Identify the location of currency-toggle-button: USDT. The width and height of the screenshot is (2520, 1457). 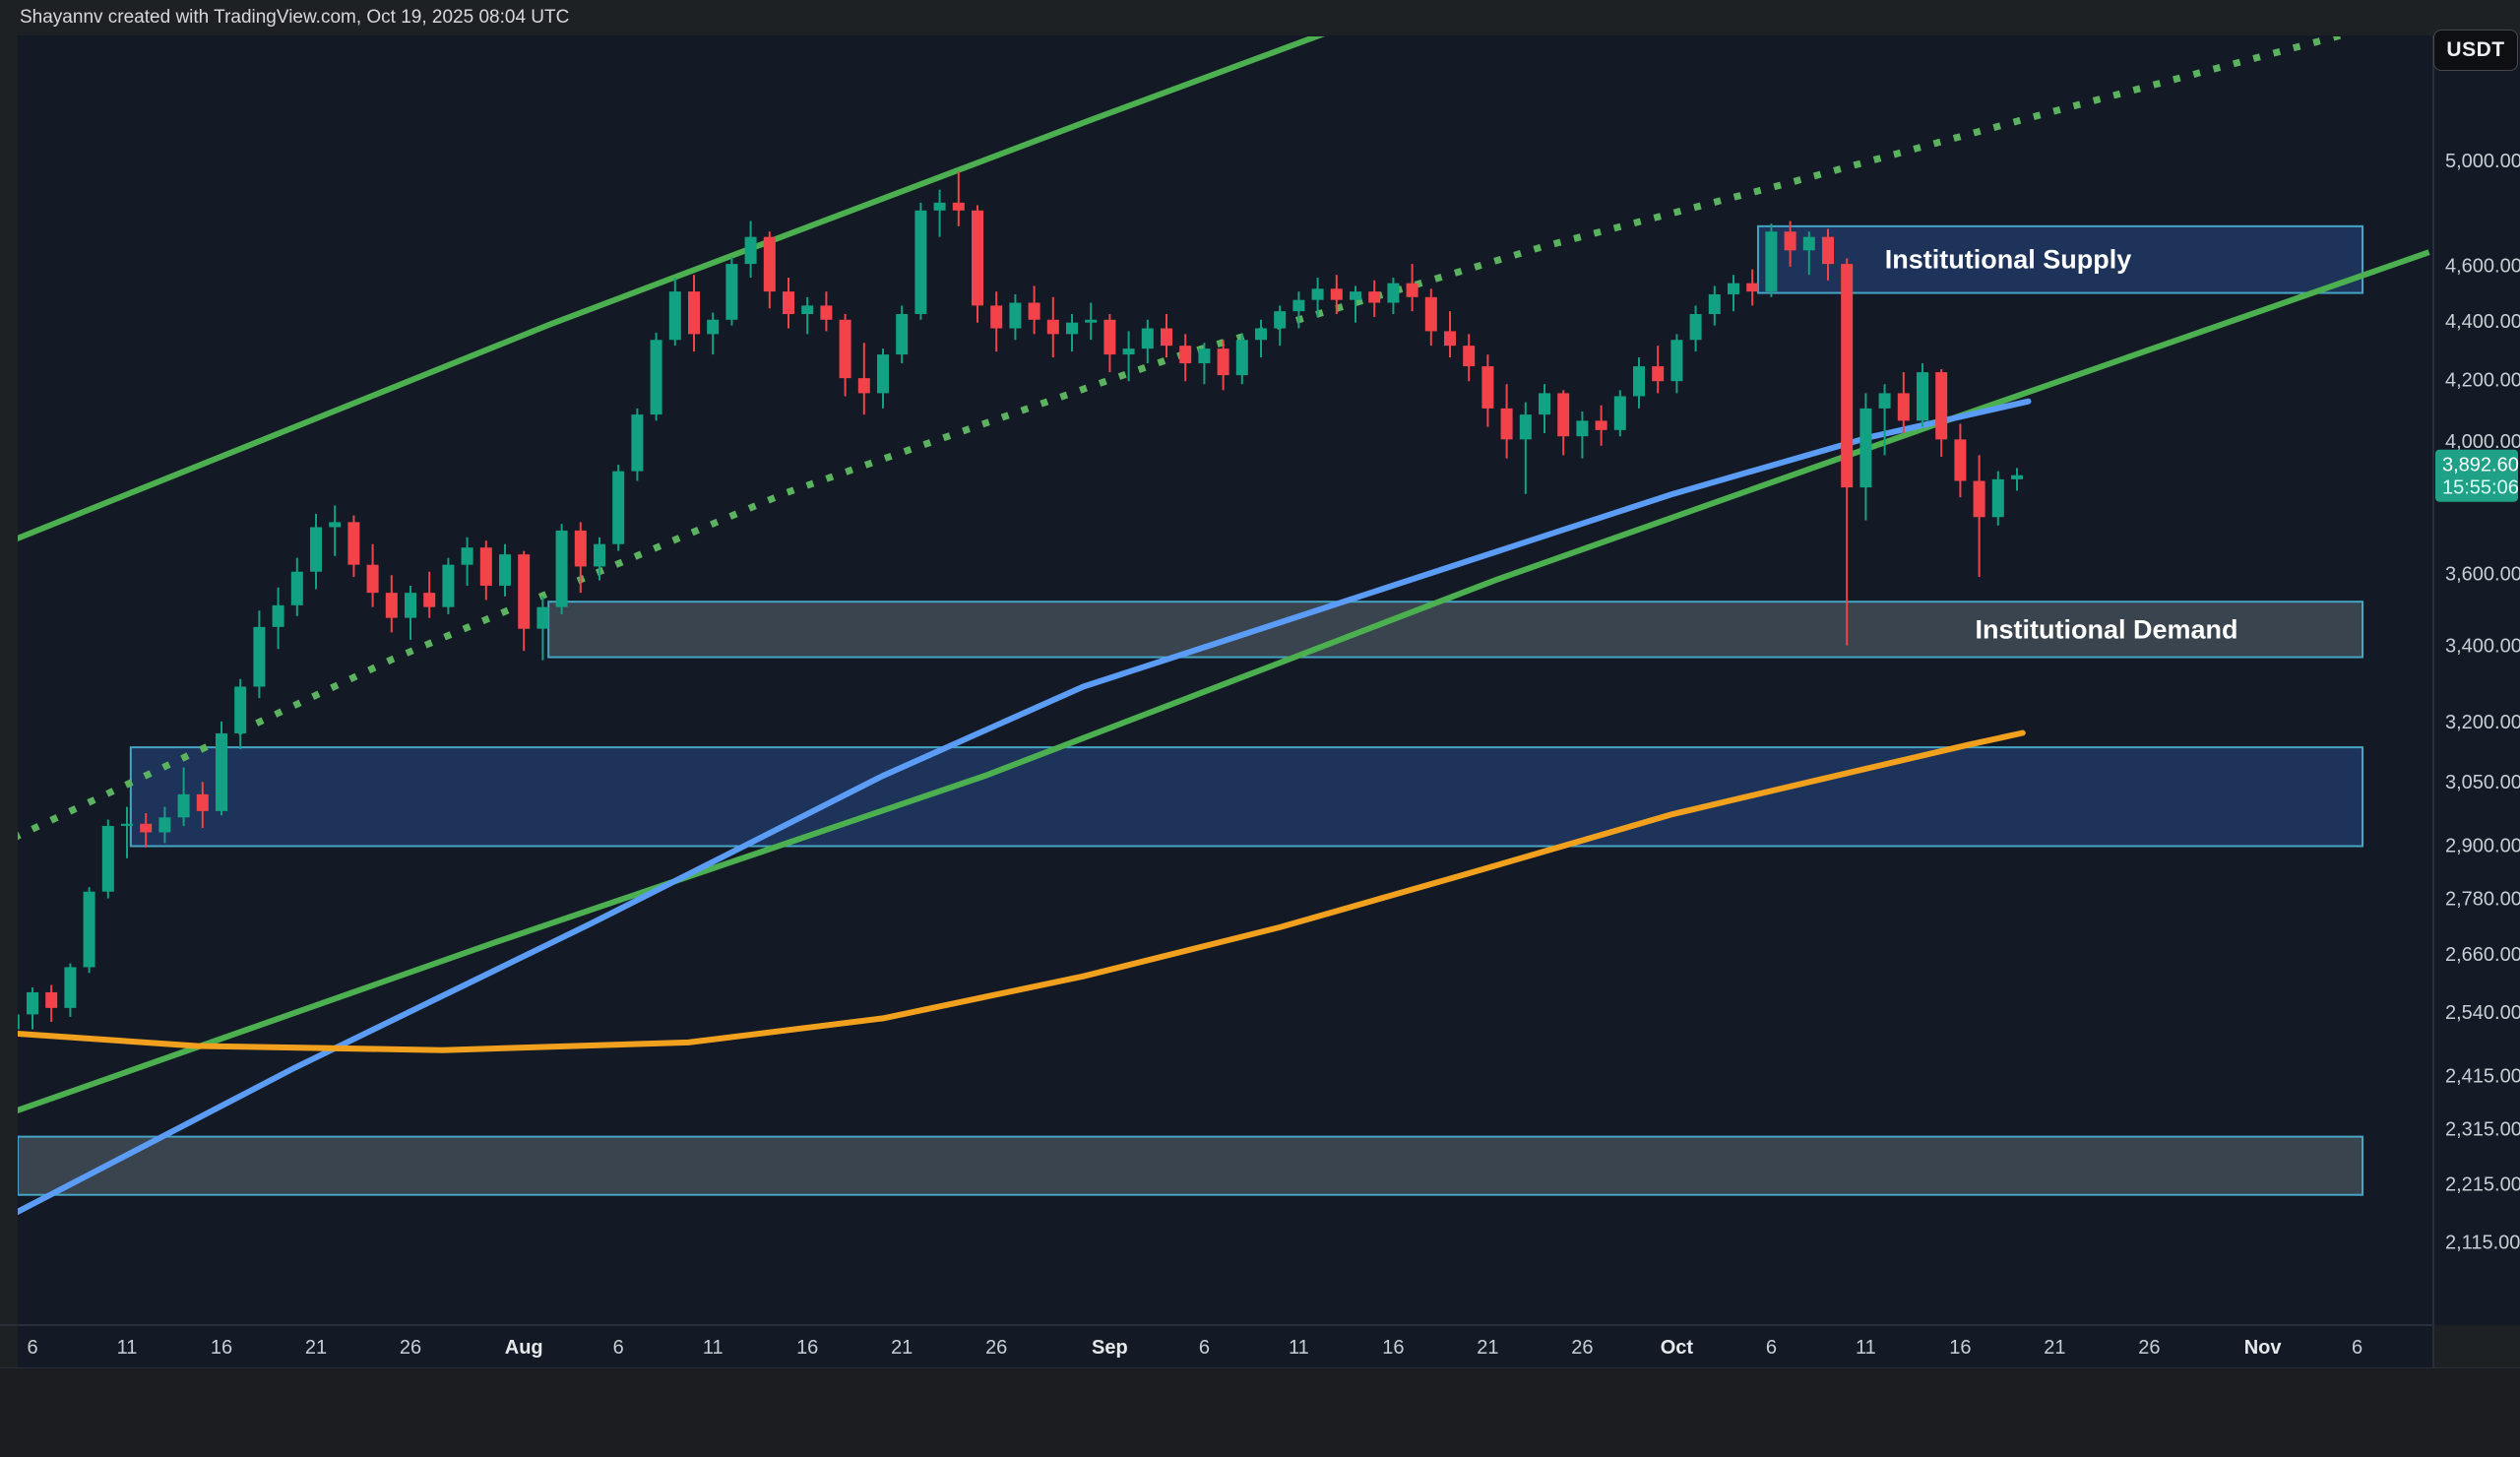
(2475, 50).